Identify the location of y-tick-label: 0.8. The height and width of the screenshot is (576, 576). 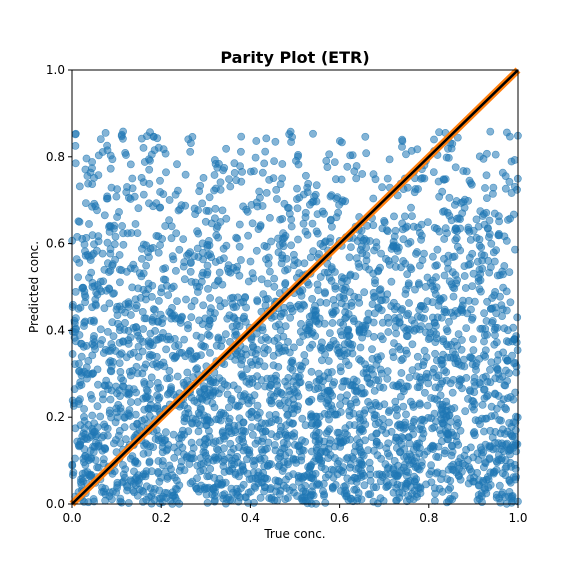
(55, 157).